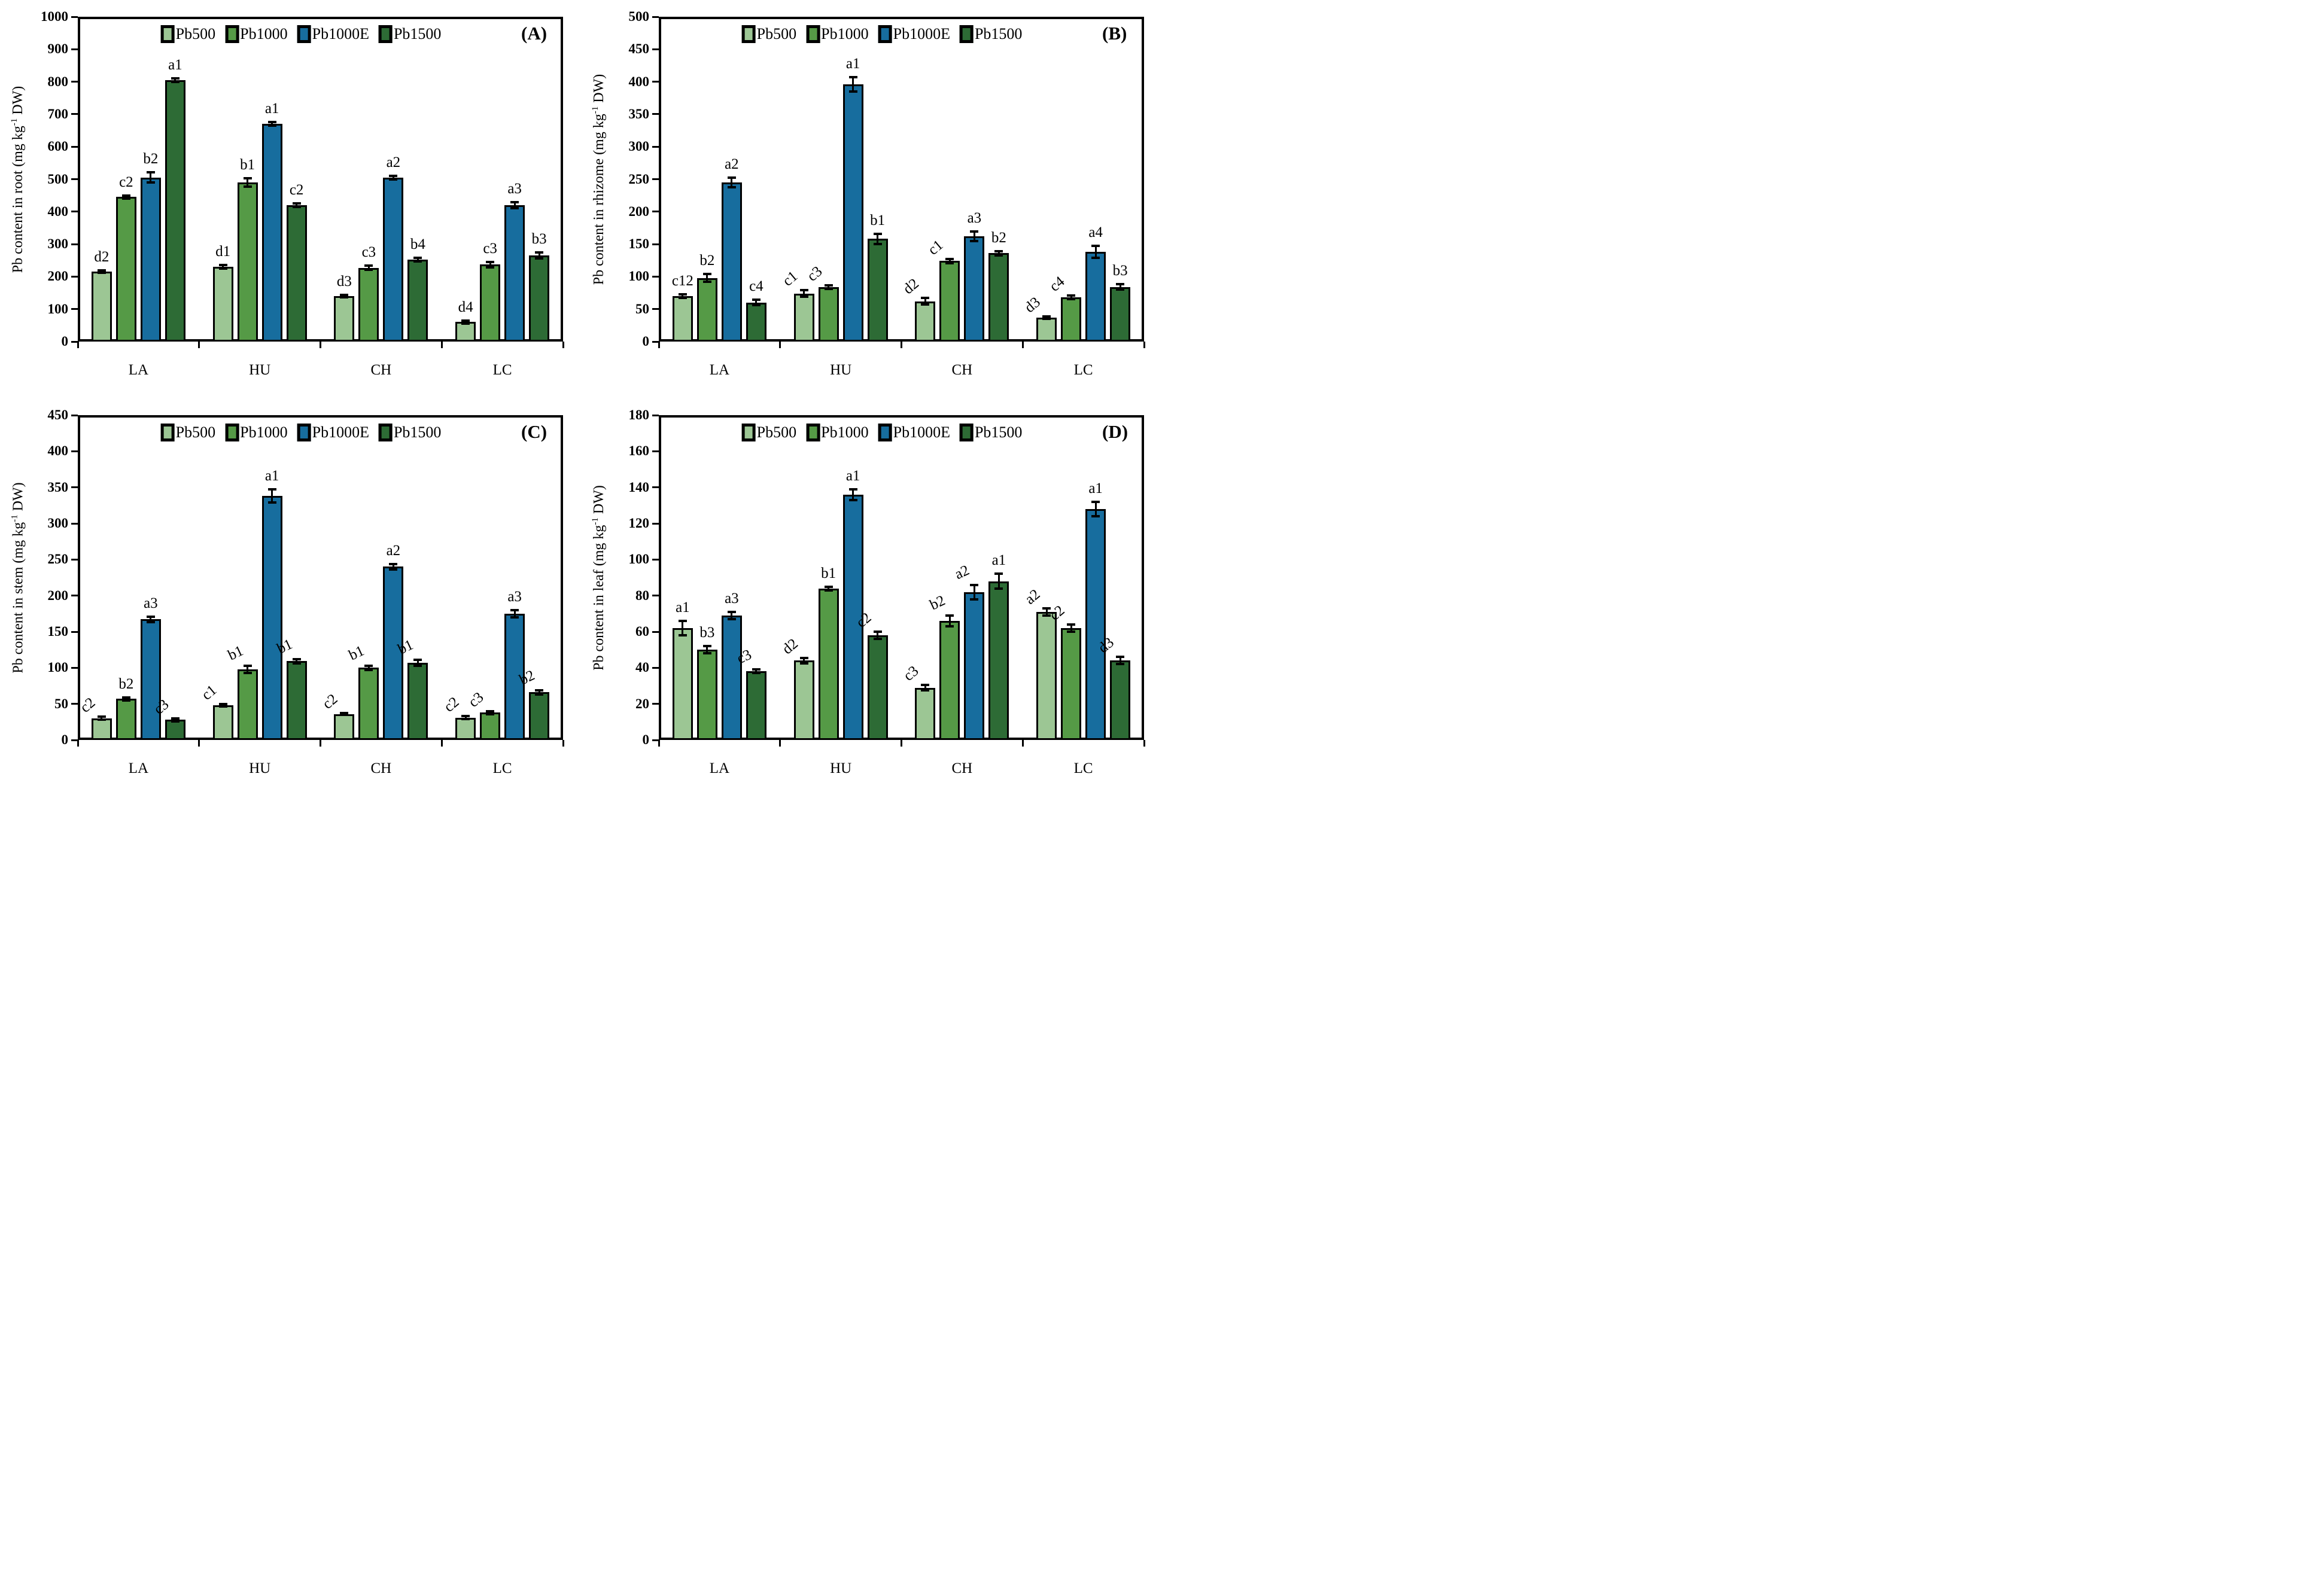  Describe the element at coordinates (271, 233) in the screenshot. I see `bar-pb1000e-hu` at that location.